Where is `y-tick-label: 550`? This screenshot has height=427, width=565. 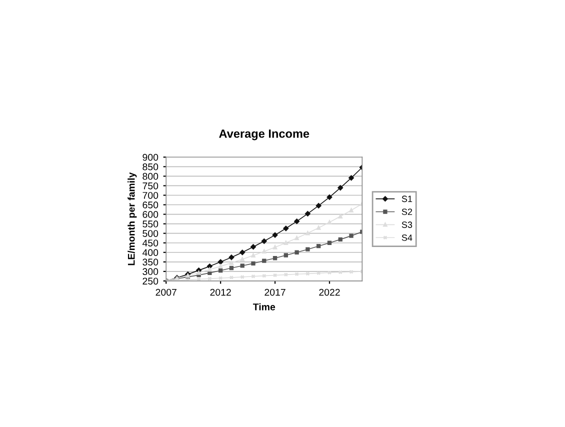
y-tick-label: 550 is located at coordinates (150, 224).